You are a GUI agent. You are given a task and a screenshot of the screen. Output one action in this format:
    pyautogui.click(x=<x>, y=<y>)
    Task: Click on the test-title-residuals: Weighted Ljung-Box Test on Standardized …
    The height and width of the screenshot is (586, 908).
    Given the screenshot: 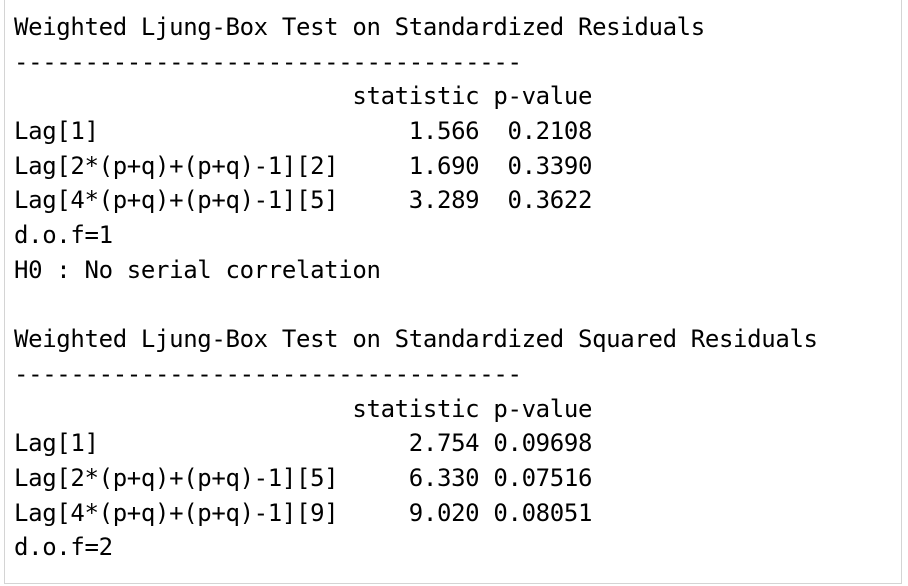 What is the action you would take?
    pyautogui.click(x=359, y=27)
    